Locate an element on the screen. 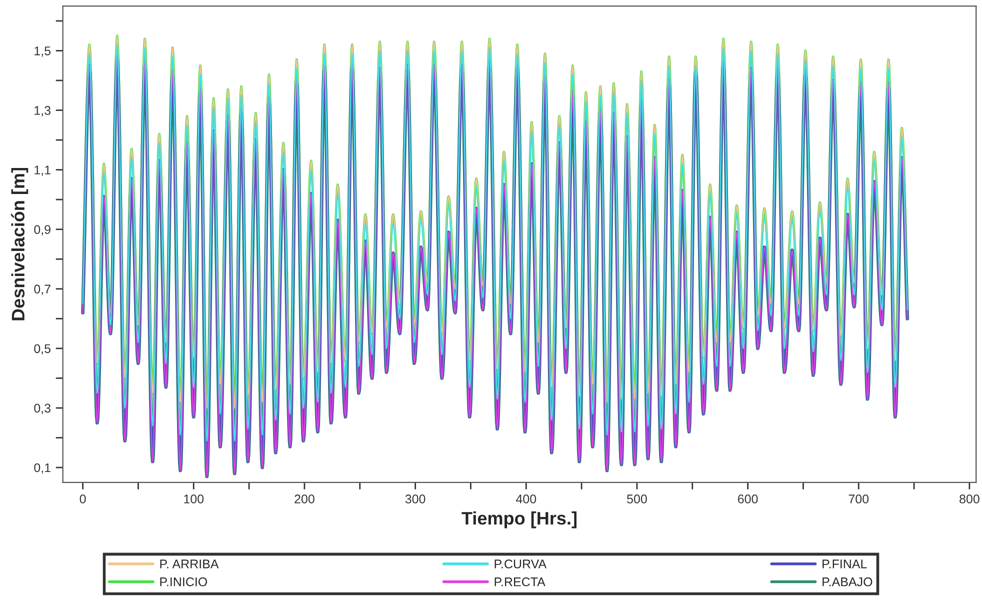  legend-label: P.INICIO is located at coordinates (184, 581).